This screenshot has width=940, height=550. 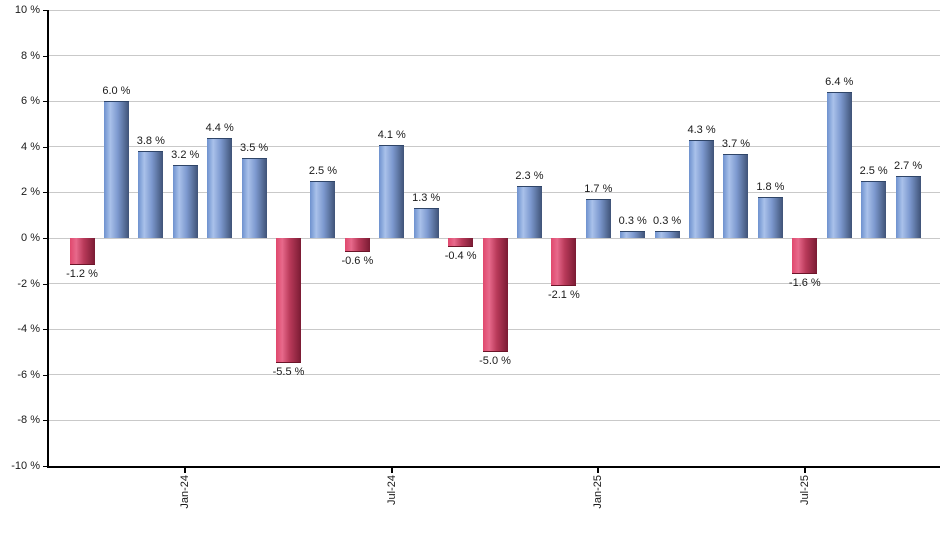 What do you see at coordinates (82, 274) in the screenshot?
I see `bar-value-label: -1.2 %` at bounding box center [82, 274].